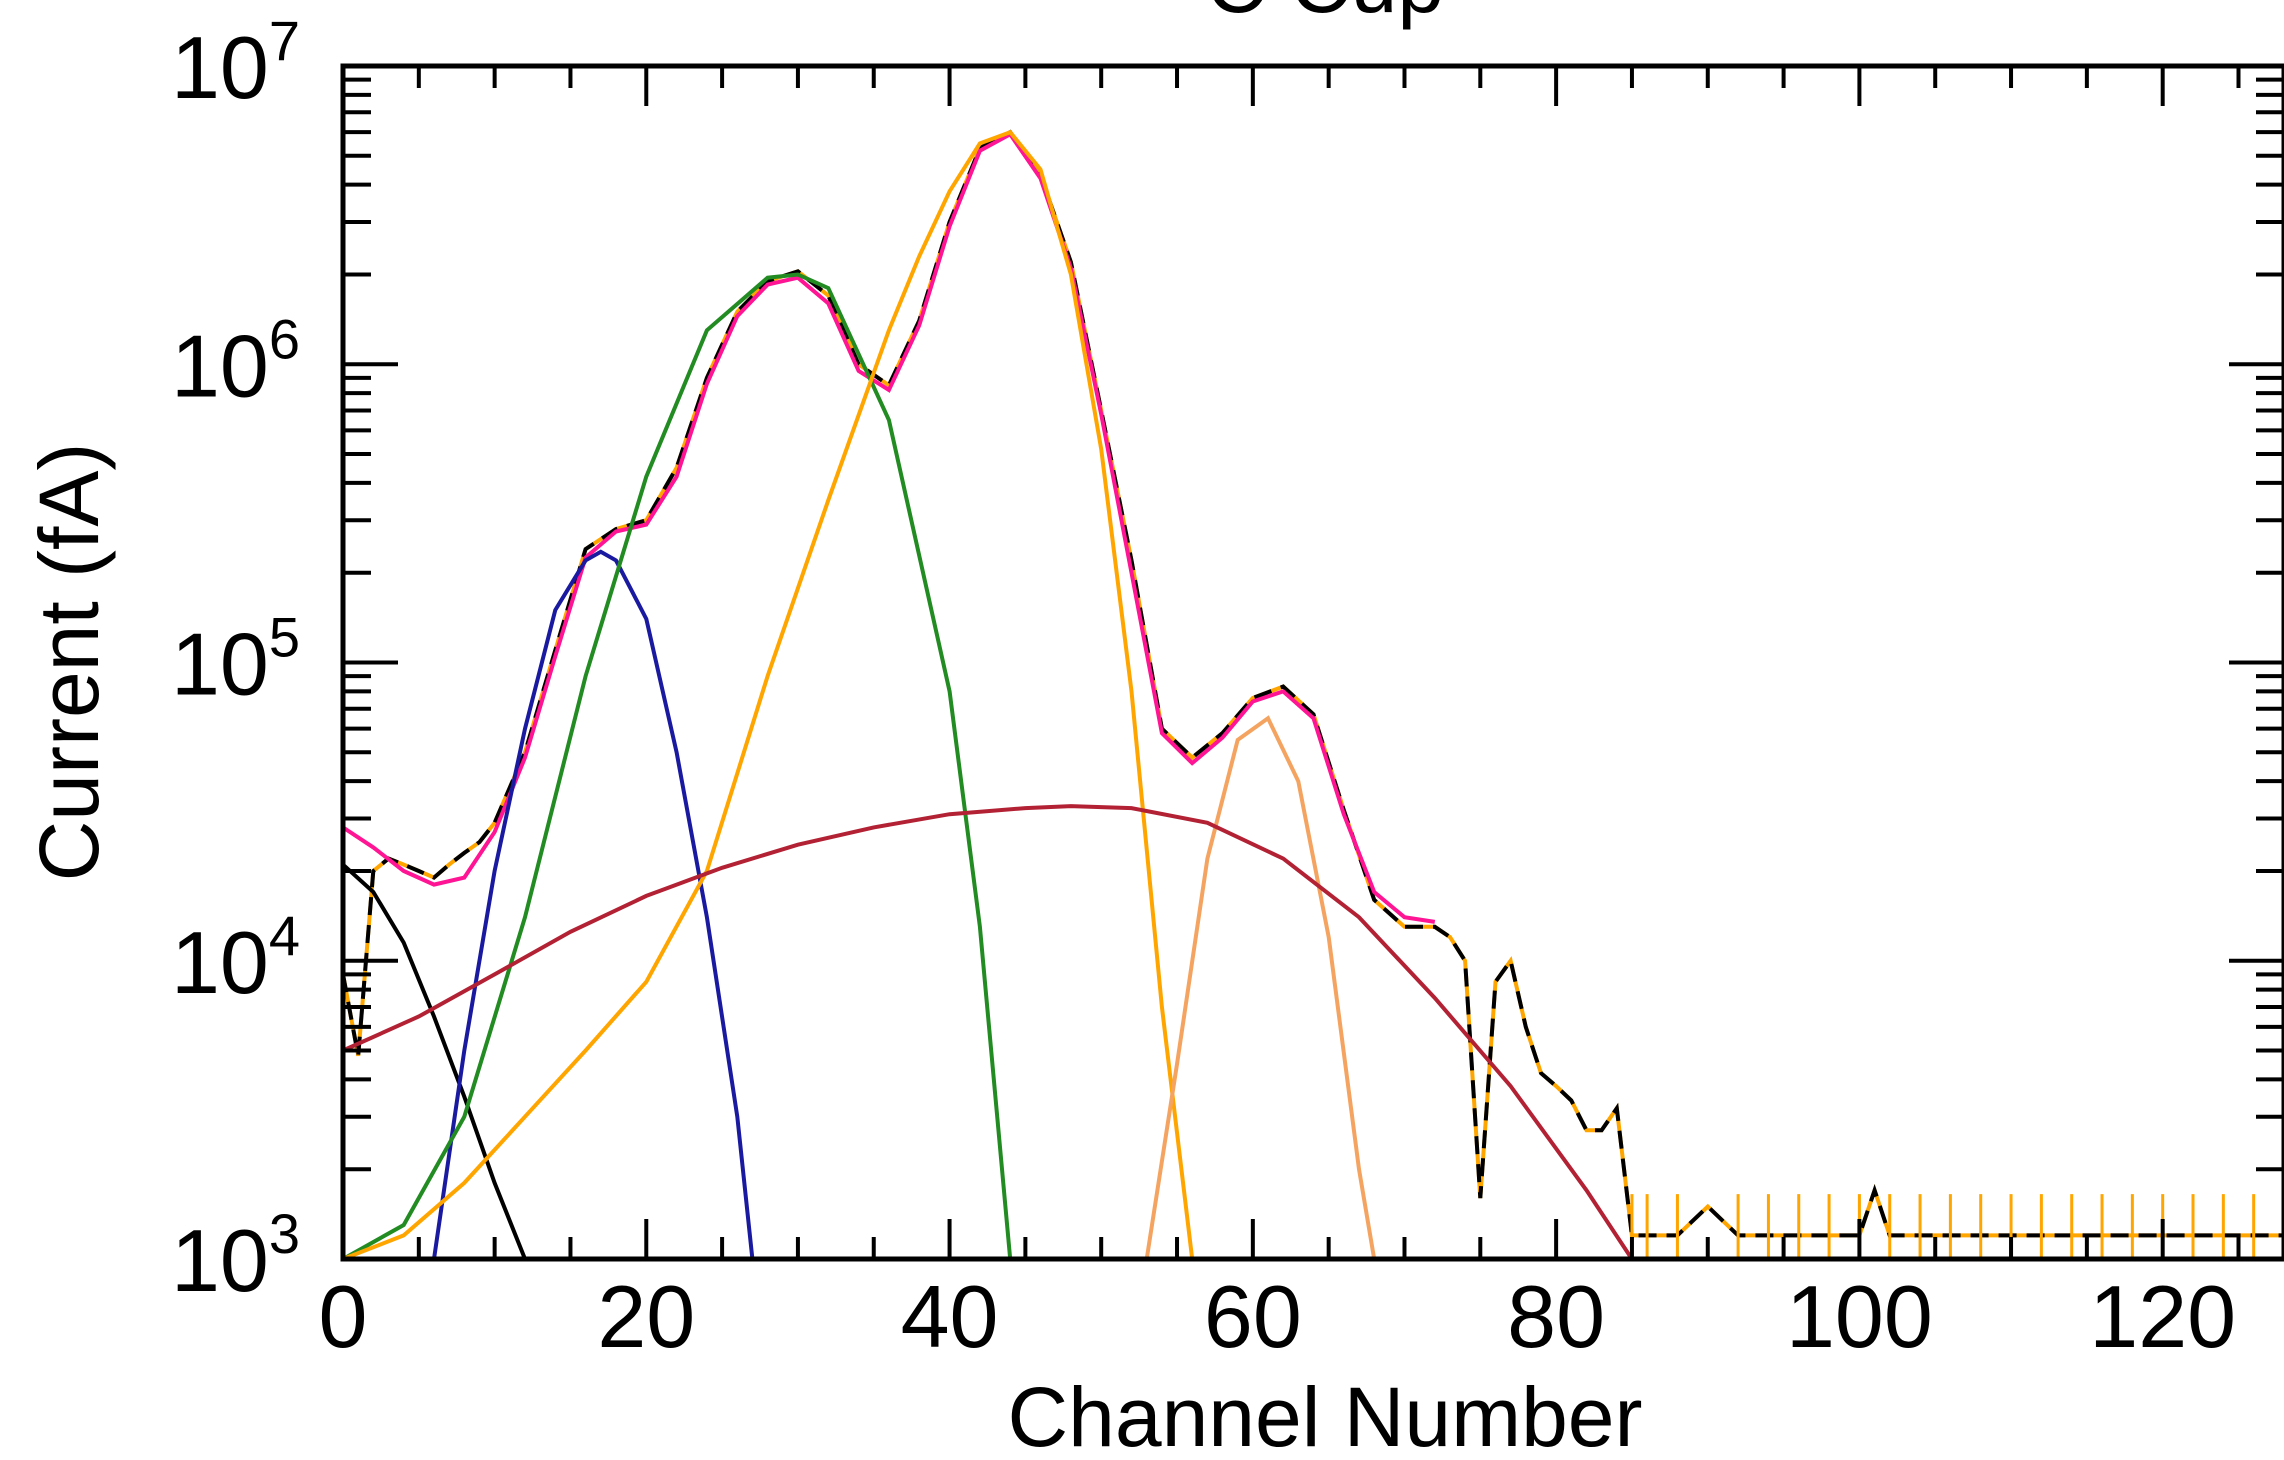 The width and height of the screenshot is (2284, 1460). I want to click on y-tick-label: 10⁷, so click(235, 63).